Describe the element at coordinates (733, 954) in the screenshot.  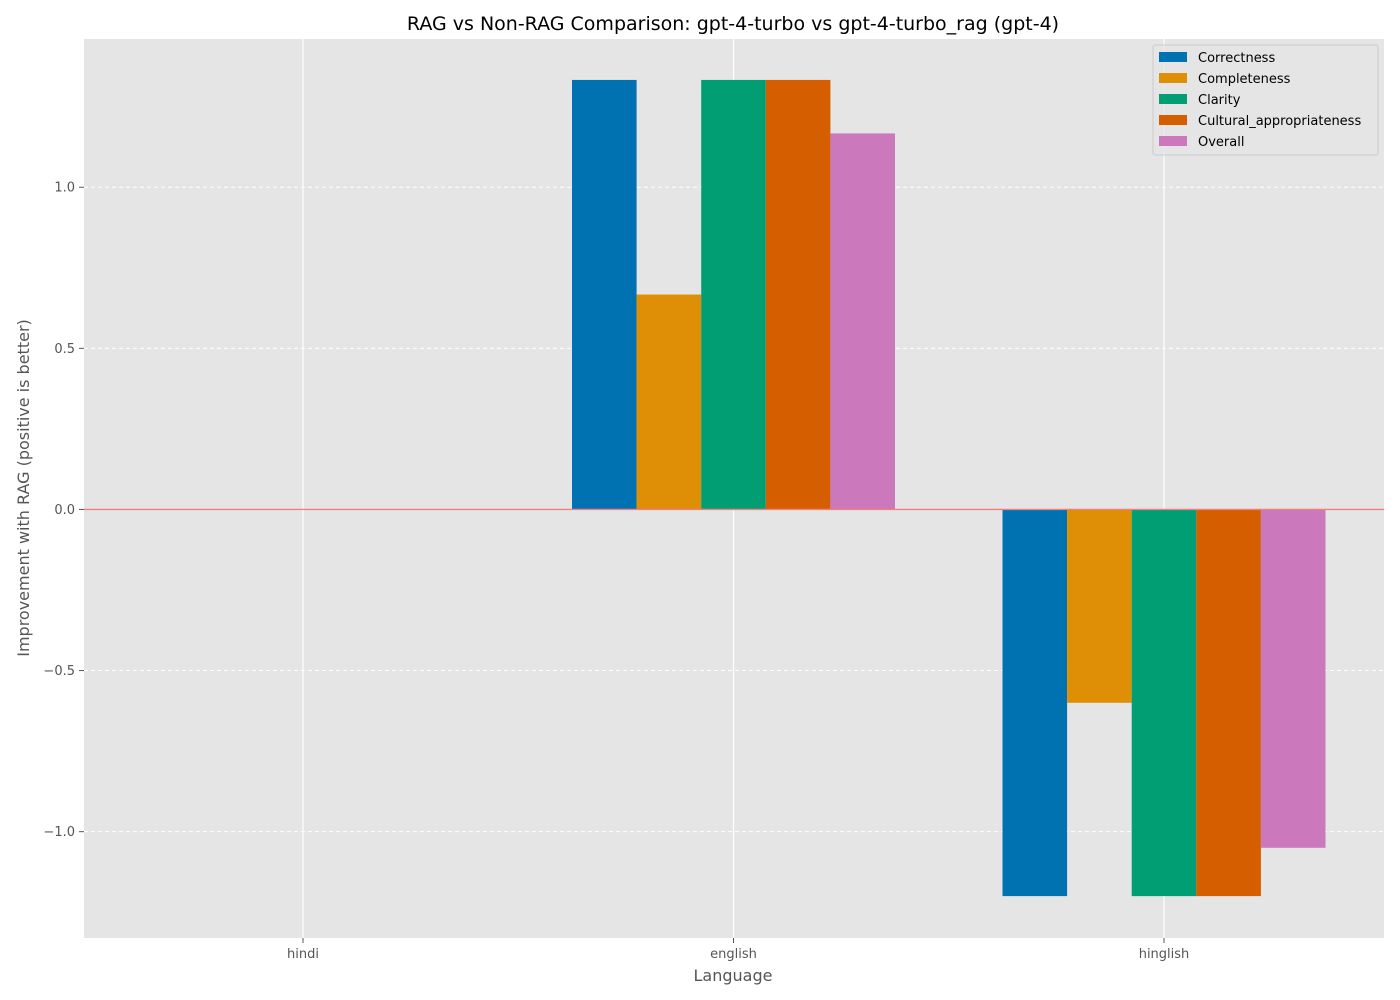
I see `x-tick-label: english` at that location.